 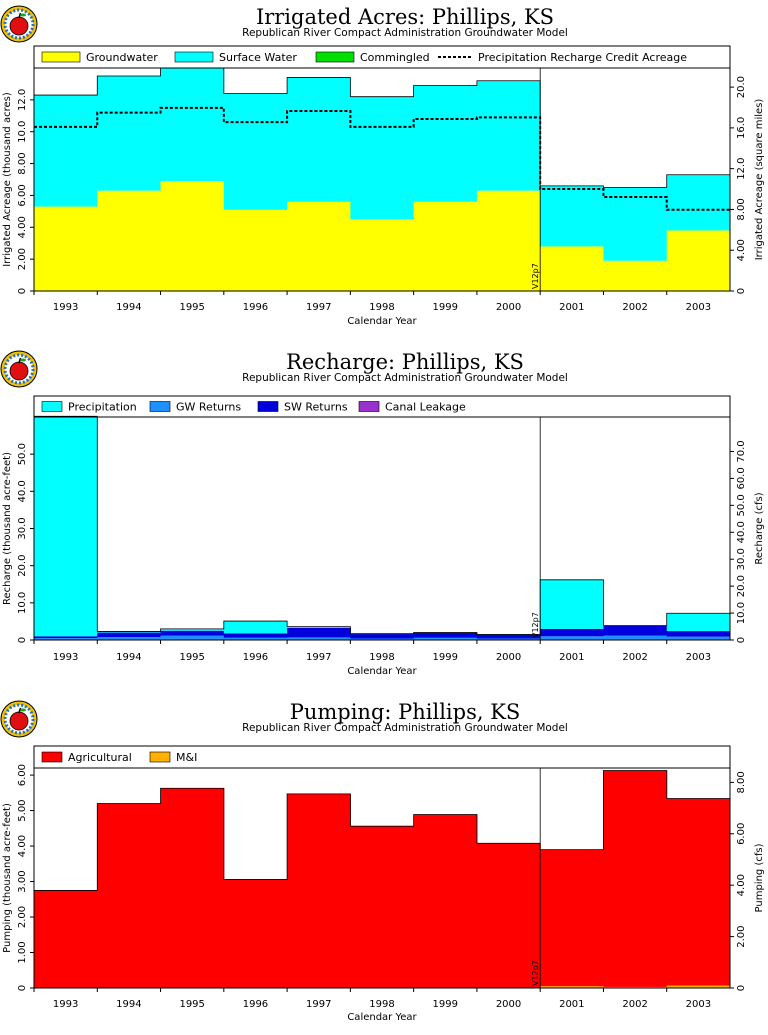 What do you see at coordinates (572, 216) in the screenshot?
I see `bar-surface-water-2001` at bounding box center [572, 216].